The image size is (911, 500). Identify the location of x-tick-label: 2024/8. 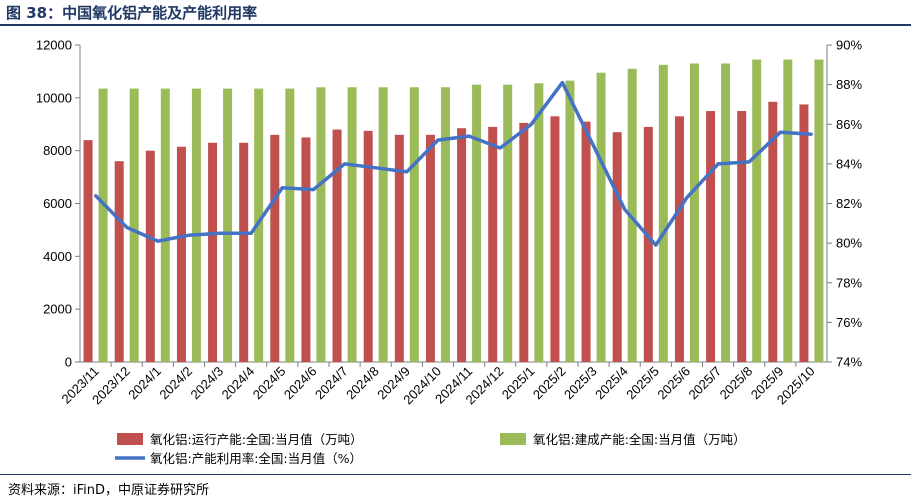
(362, 383).